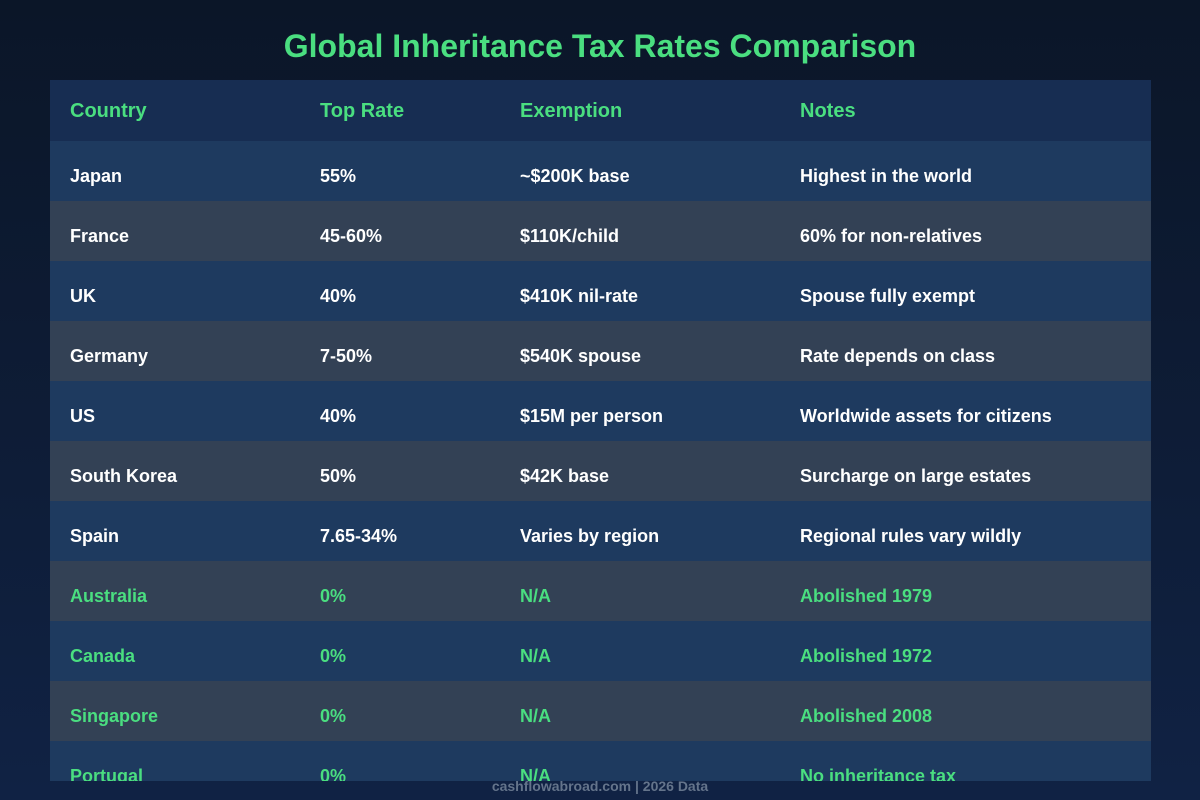 This screenshot has height=800, width=1200. What do you see at coordinates (351, 236) in the screenshot?
I see `cell-top-rate: 45-60%` at bounding box center [351, 236].